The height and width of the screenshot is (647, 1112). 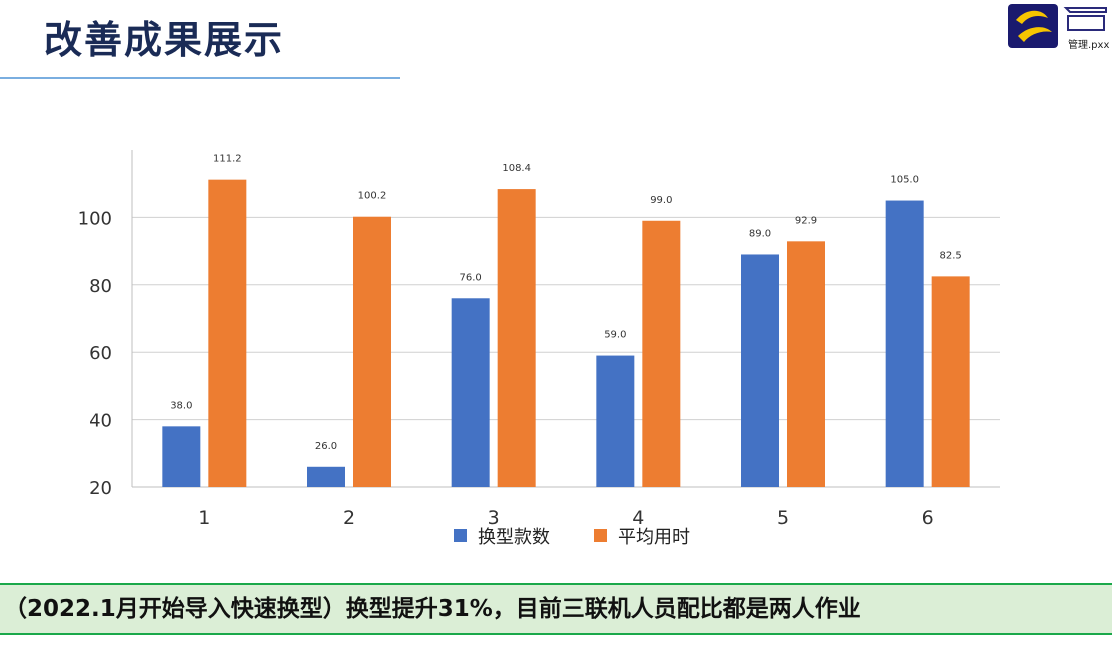 What do you see at coordinates (100, 353) in the screenshot?
I see `y-tick-label: 60` at bounding box center [100, 353].